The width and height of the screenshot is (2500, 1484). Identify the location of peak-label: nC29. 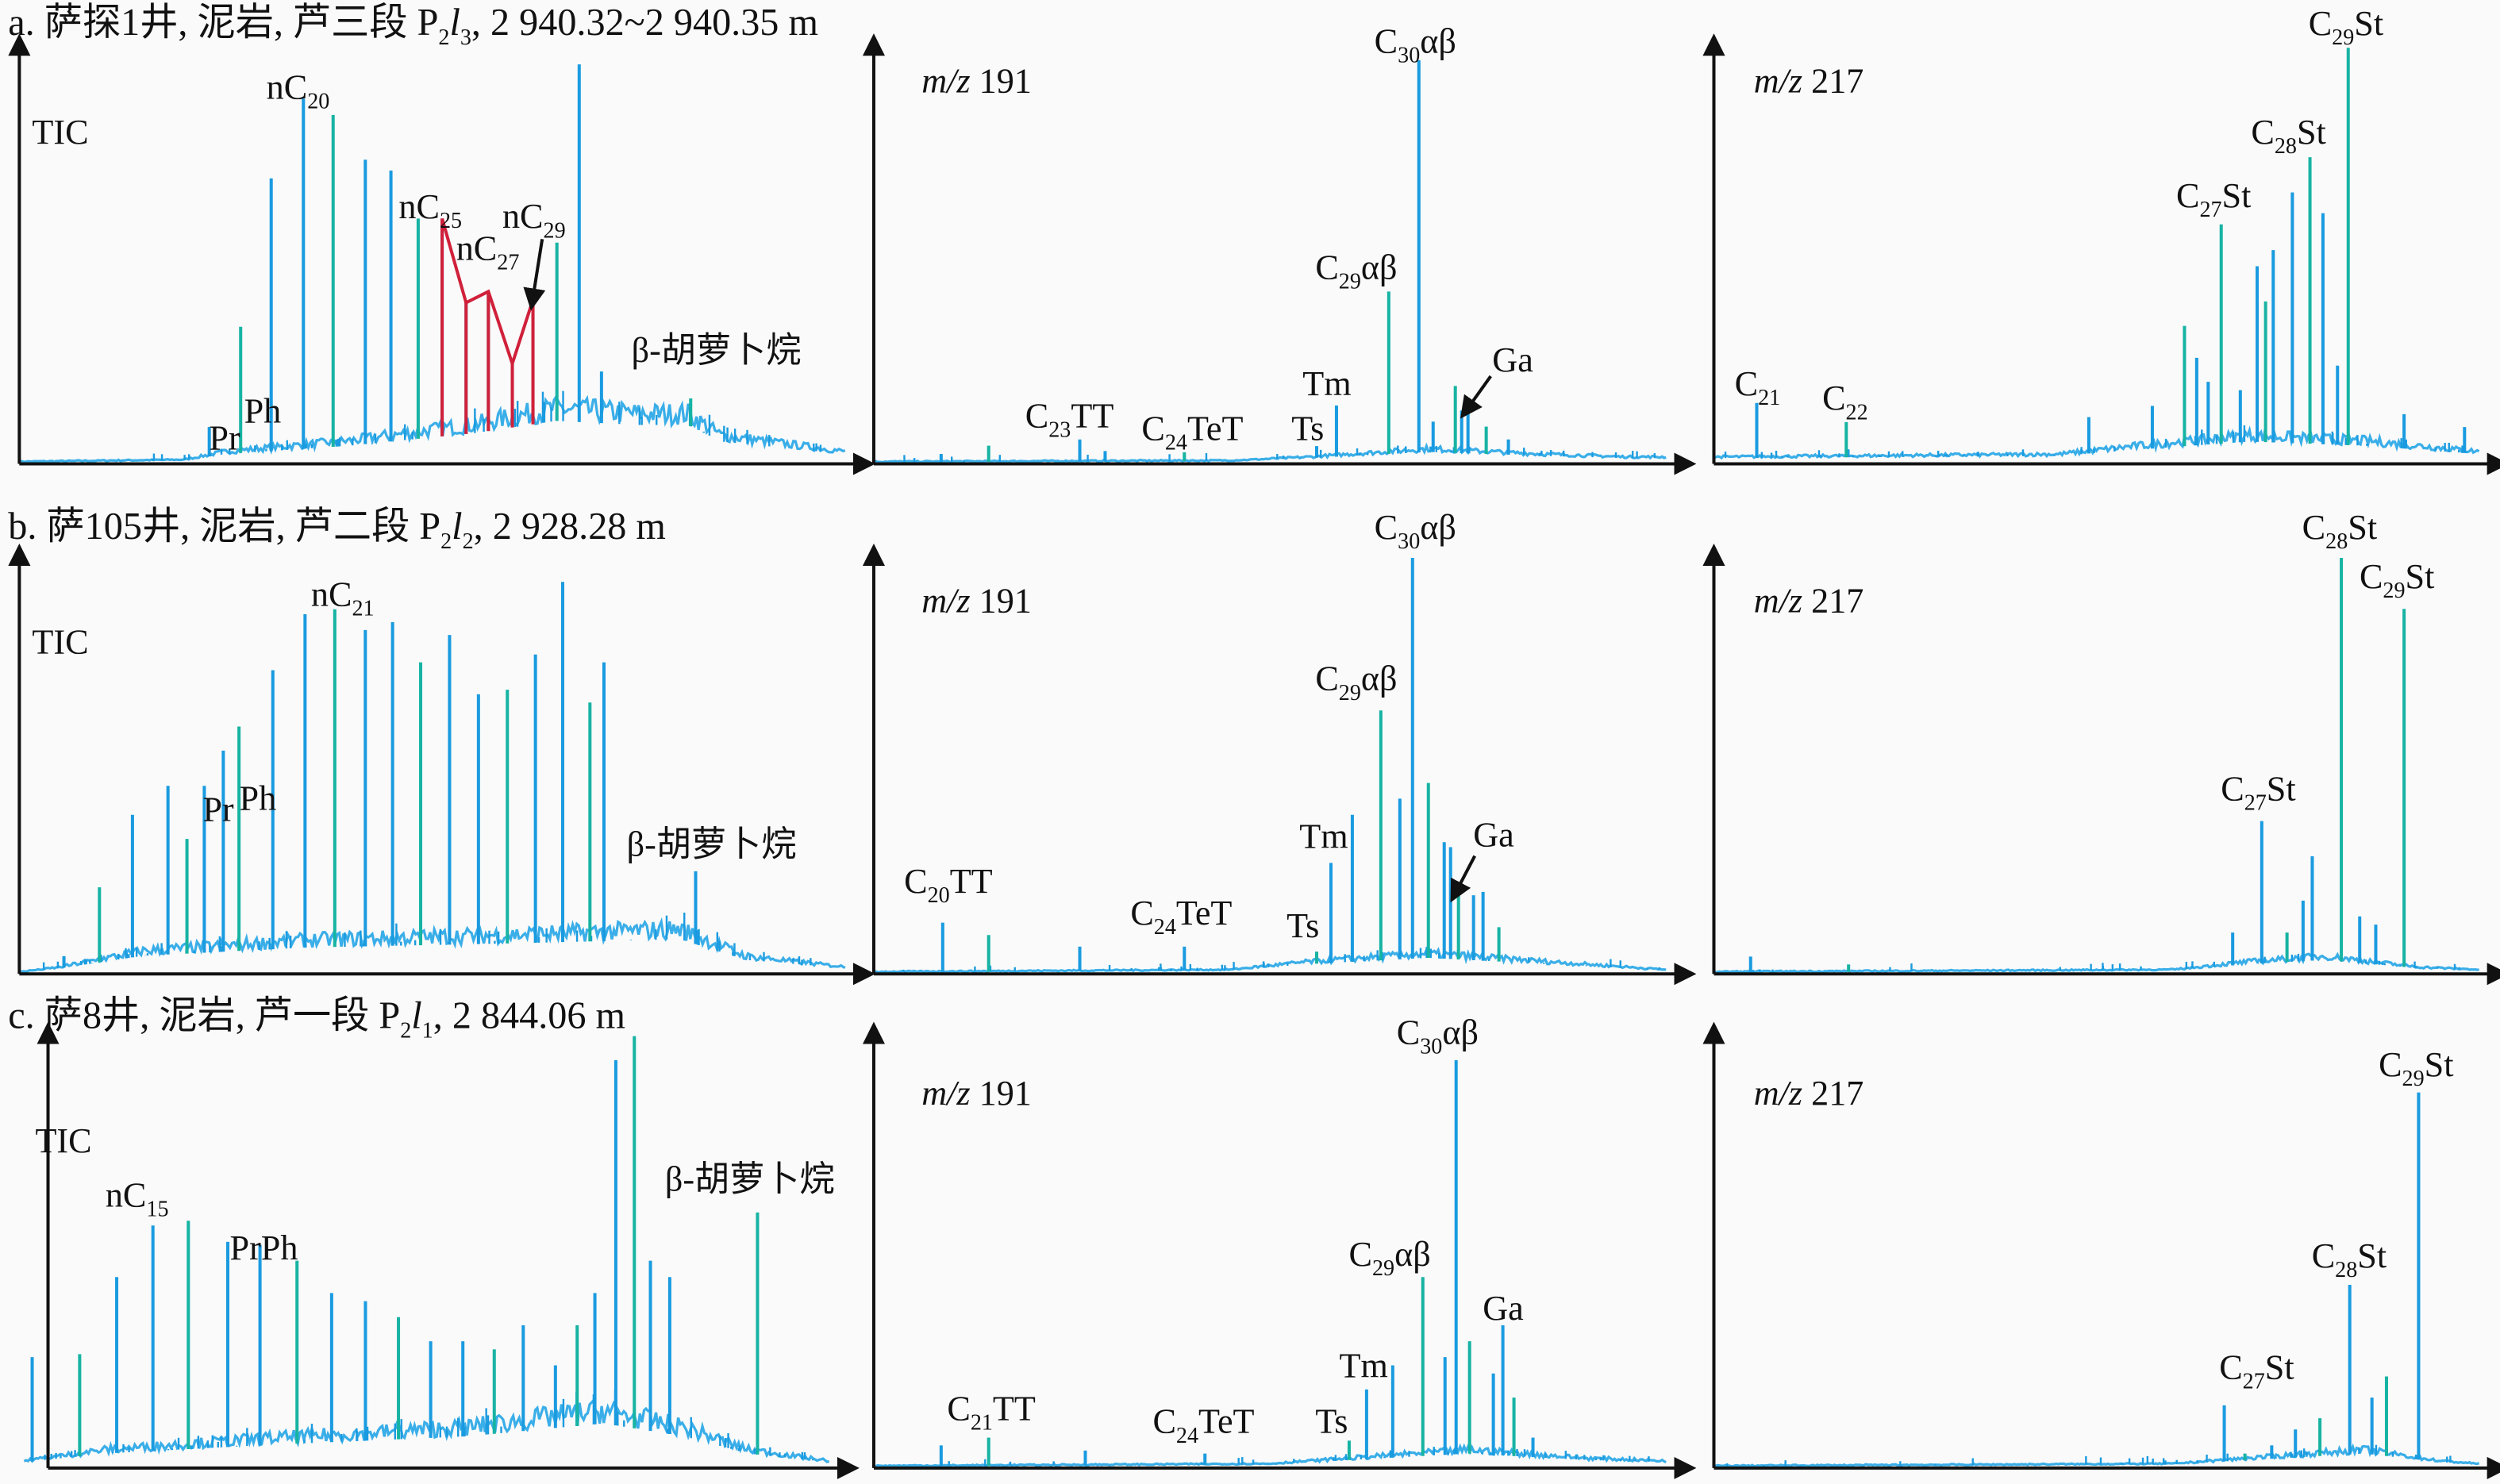
(534, 220).